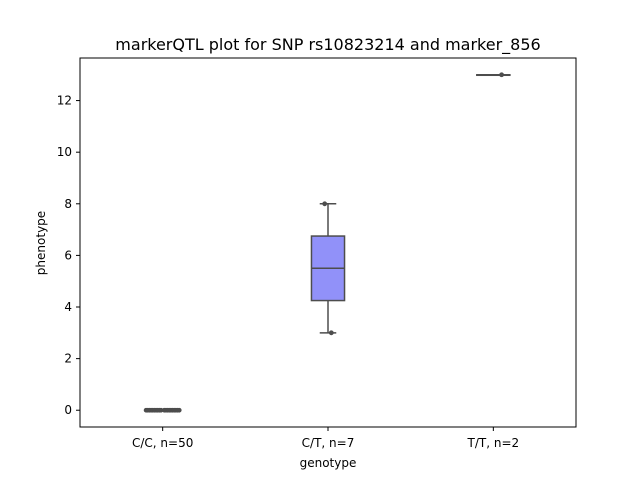  Describe the element at coordinates (68, 307) in the screenshot. I see `y-tick-label: 4` at that location.